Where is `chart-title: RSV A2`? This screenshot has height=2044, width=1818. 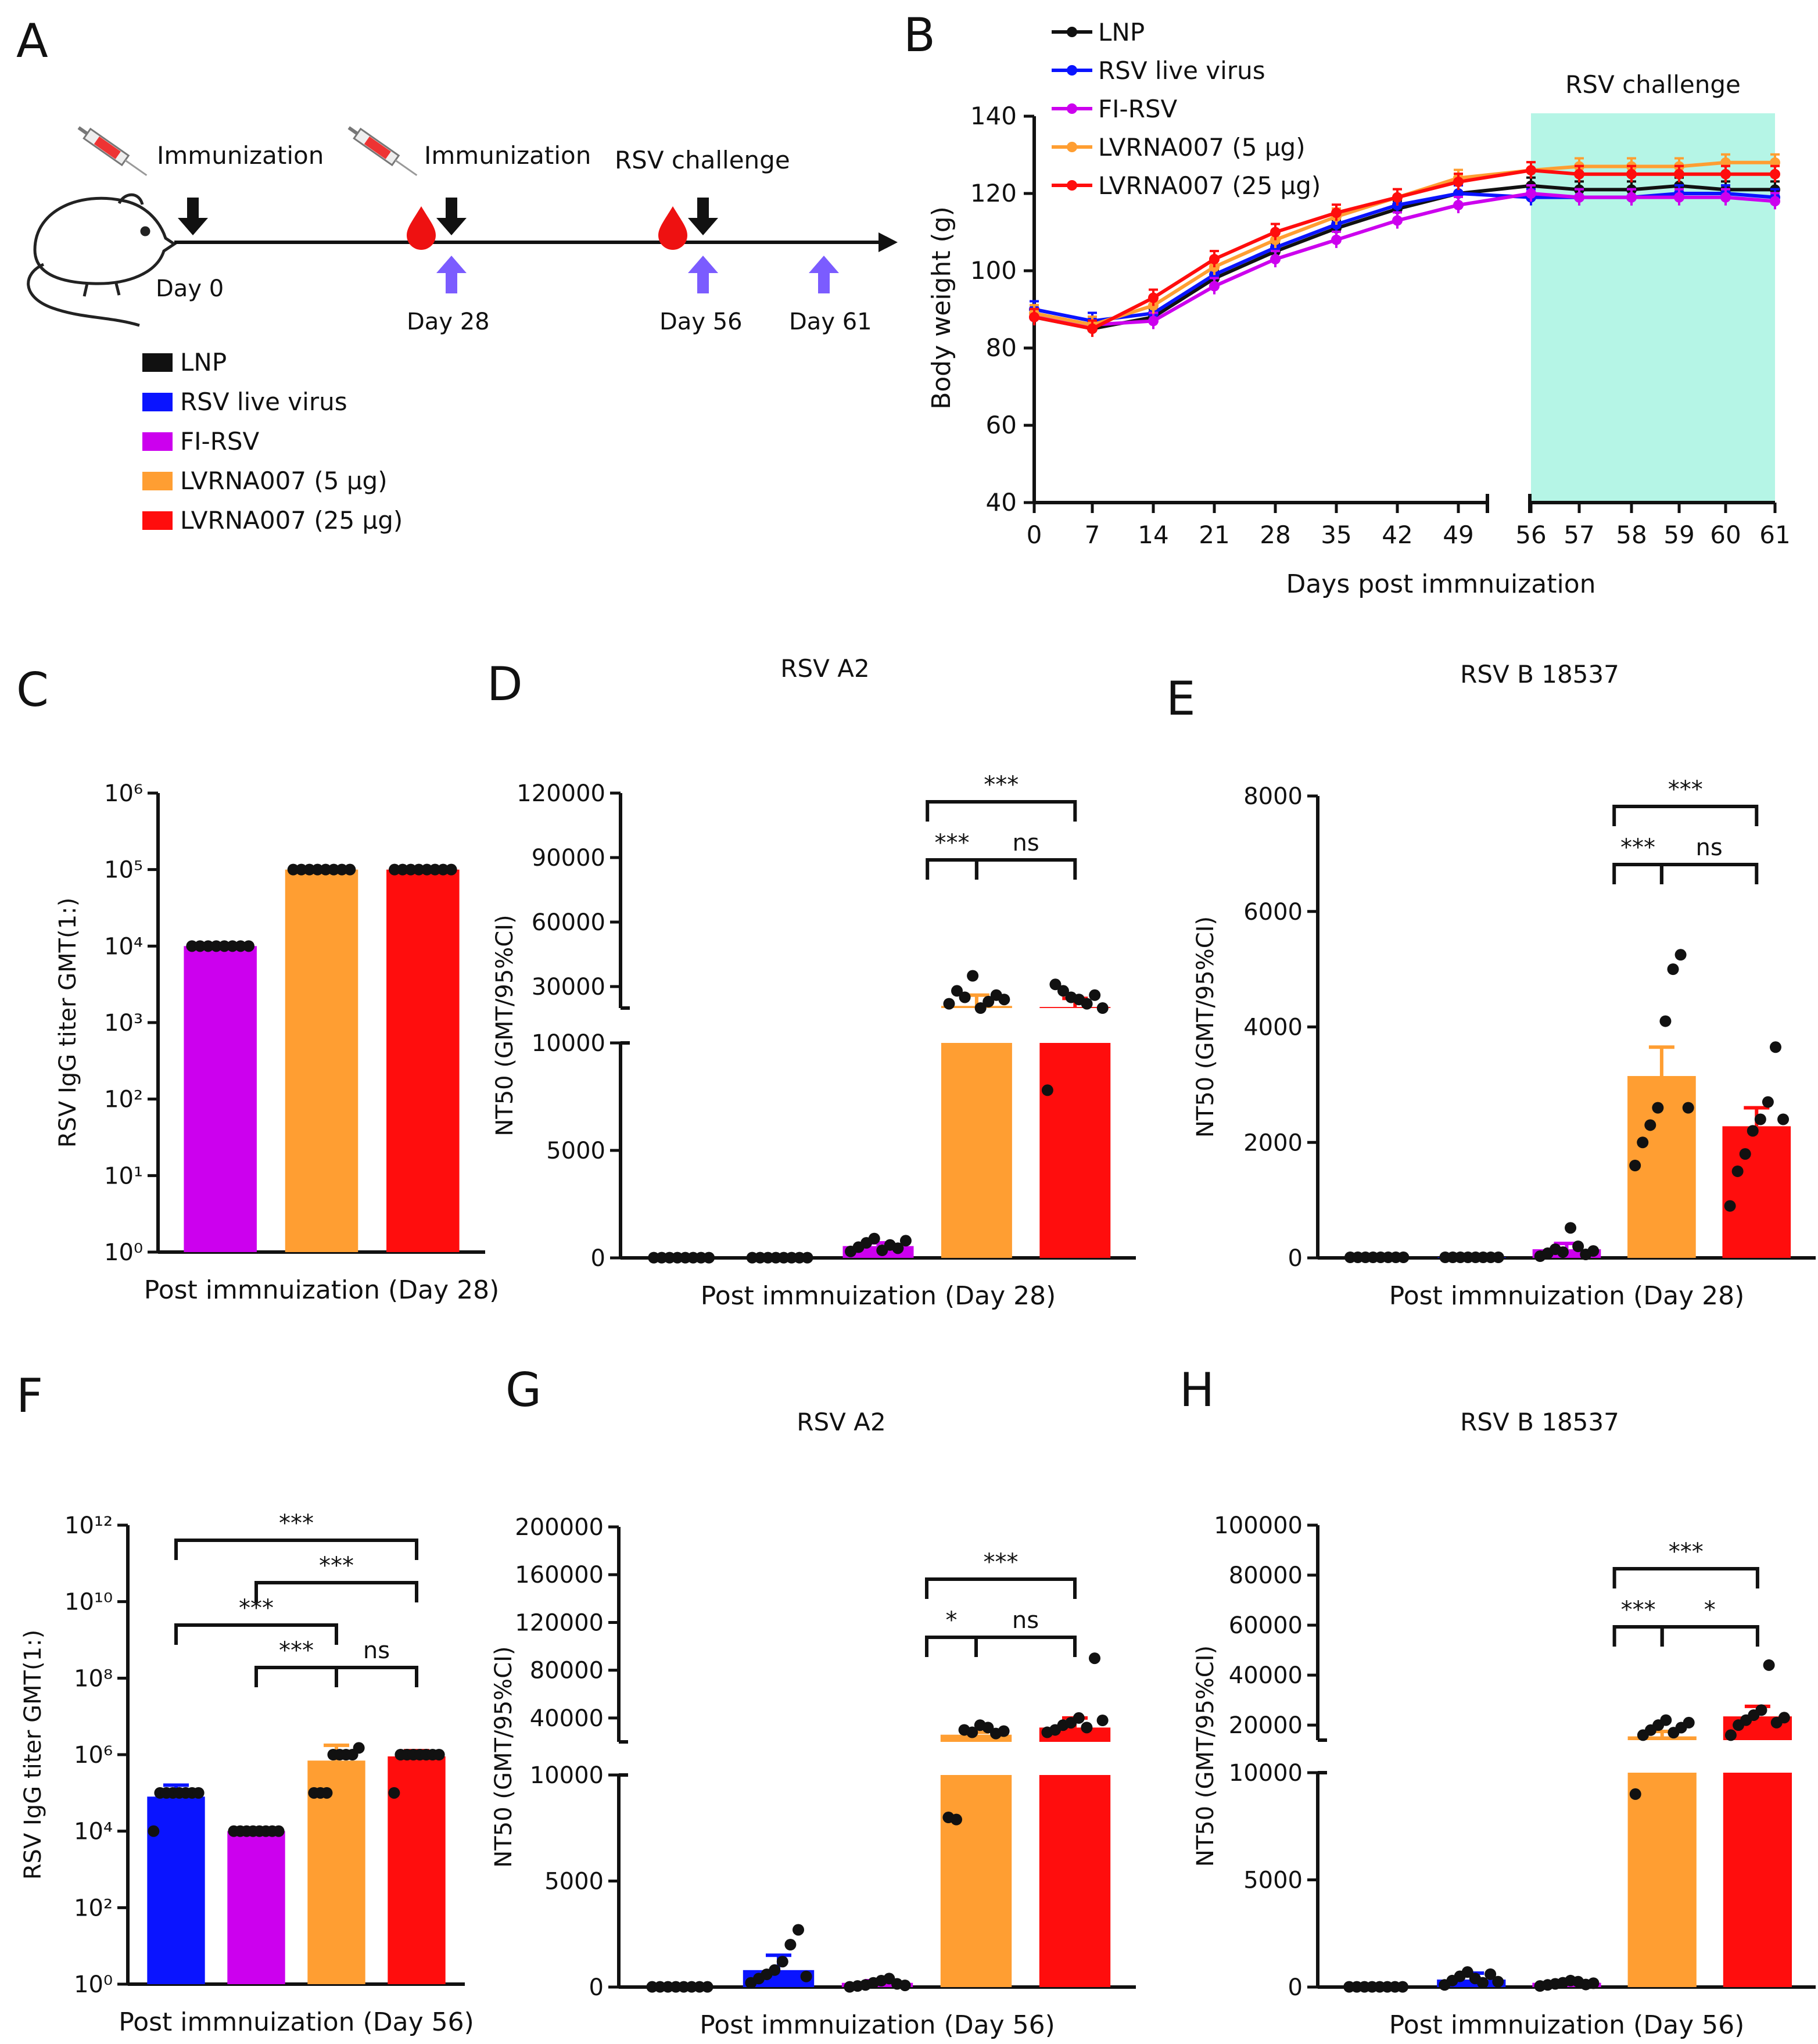 chart-title: RSV A2 is located at coordinates (841, 1422).